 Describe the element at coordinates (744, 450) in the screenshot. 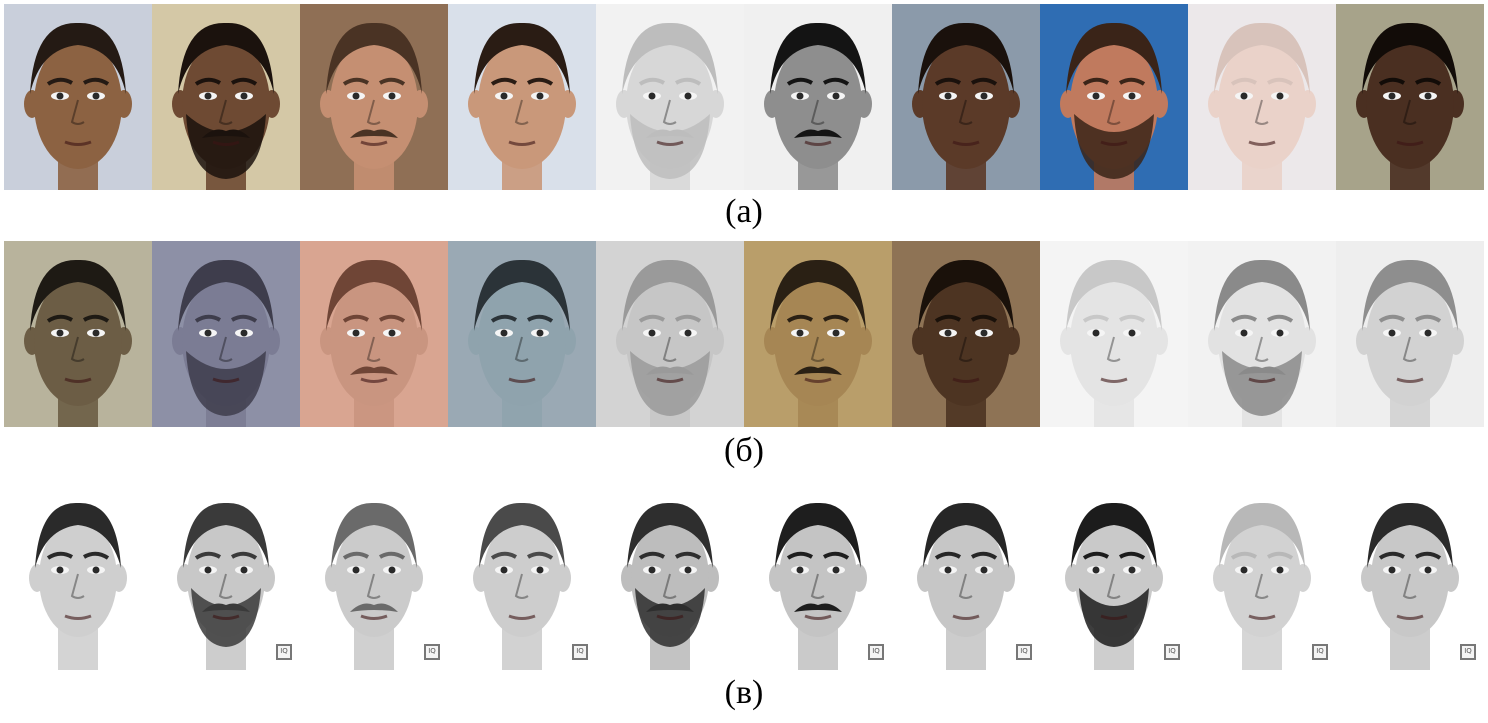

I see `caption-b: (б)` at that location.